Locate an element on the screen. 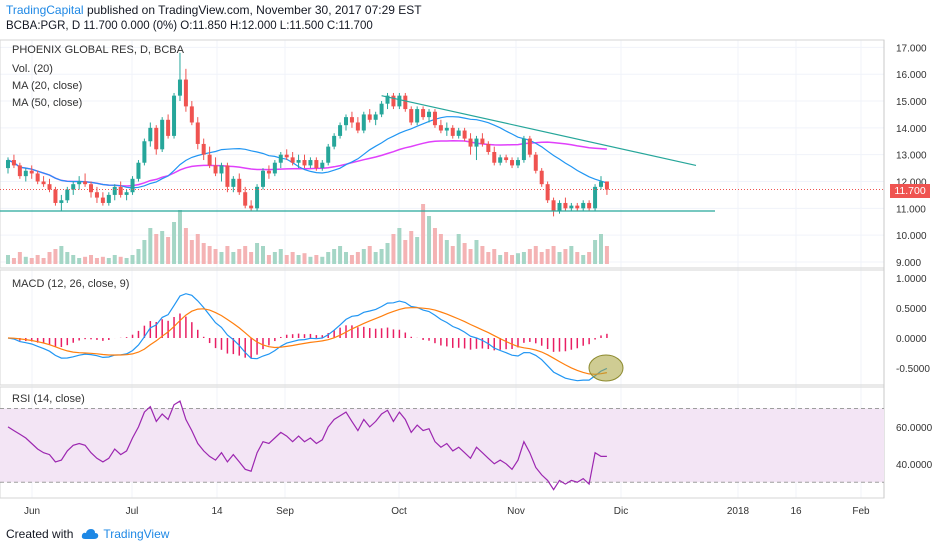 The image size is (932, 550). volume-legend: Vol. (20) is located at coordinates (32, 69).